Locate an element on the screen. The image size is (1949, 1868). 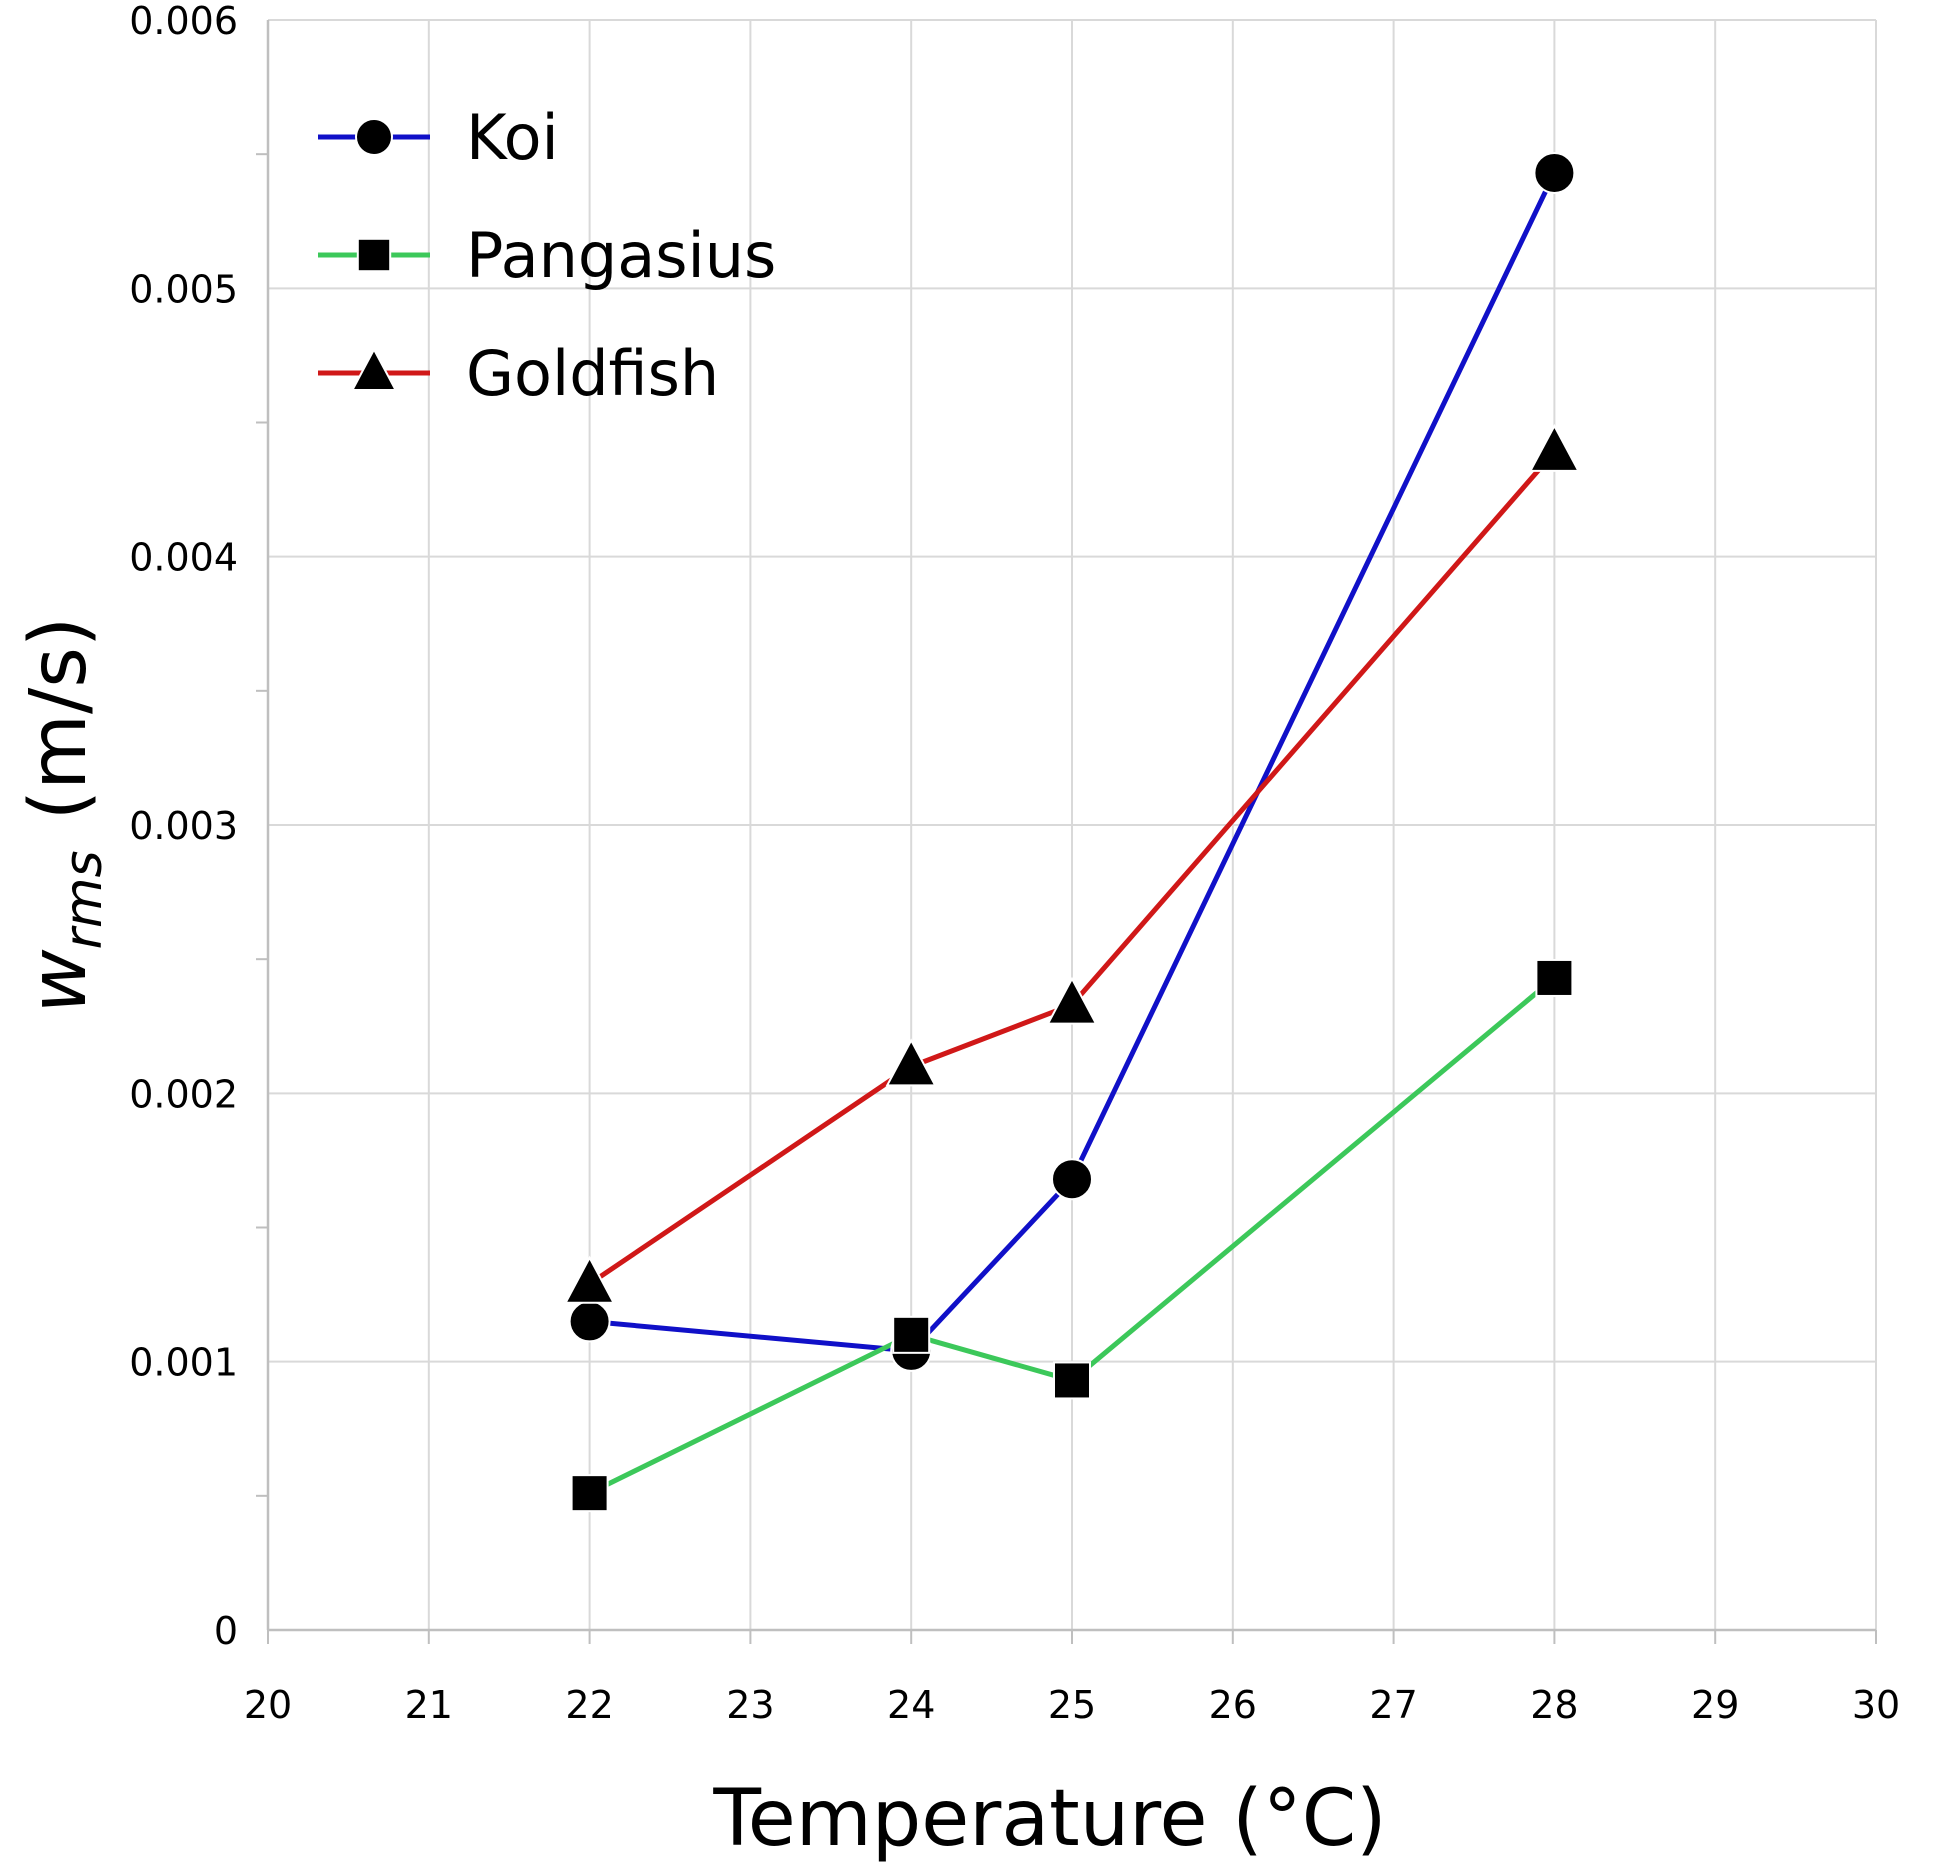
legend-marker-koi is located at coordinates (374, 137).